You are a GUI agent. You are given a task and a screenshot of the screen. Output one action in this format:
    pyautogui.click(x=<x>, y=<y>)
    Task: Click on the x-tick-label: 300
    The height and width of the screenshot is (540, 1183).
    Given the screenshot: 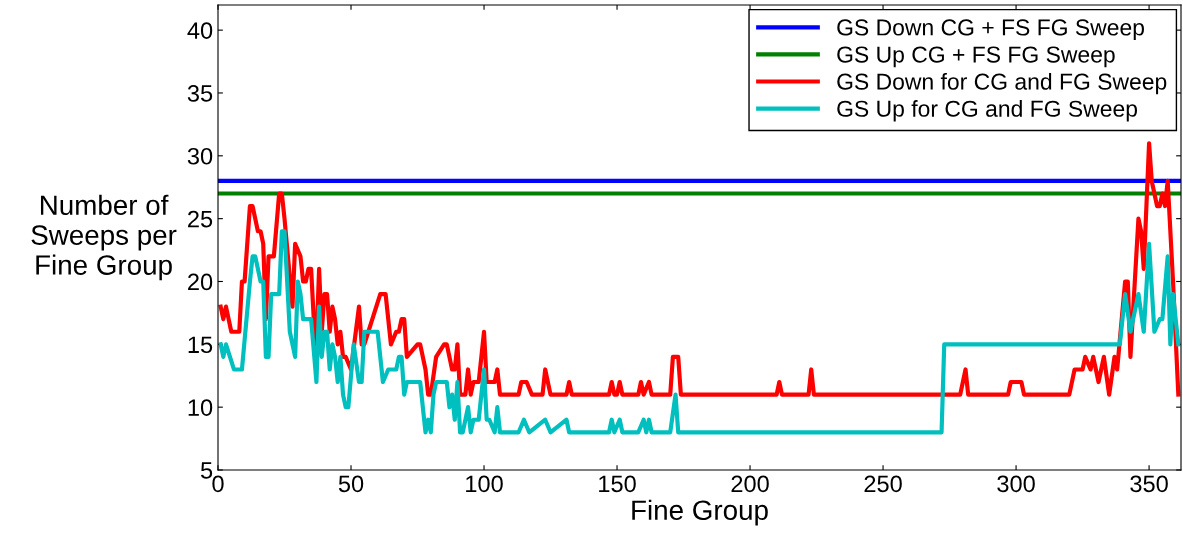 What is the action you would take?
    pyautogui.click(x=1016, y=484)
    